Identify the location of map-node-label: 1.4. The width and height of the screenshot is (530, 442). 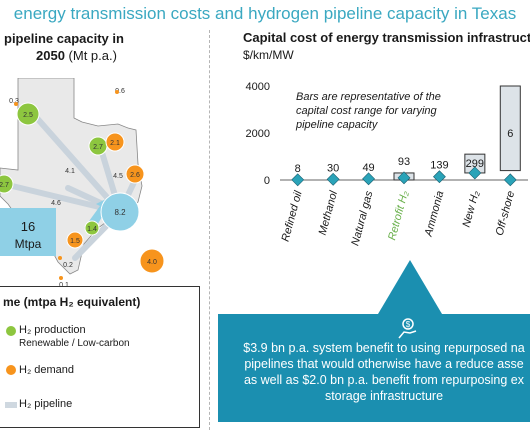
(92, 229).